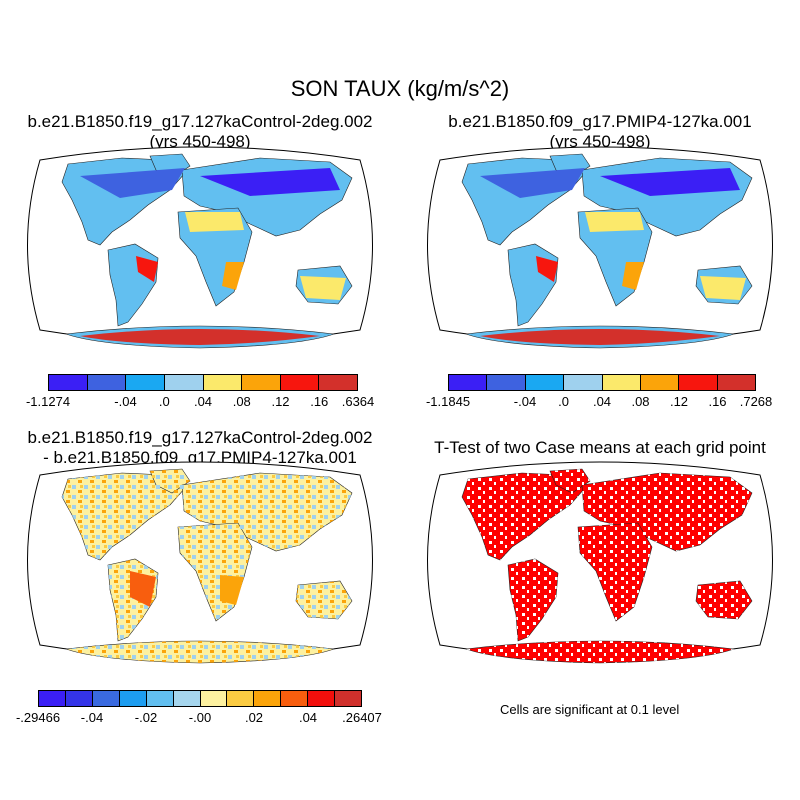  I want to click on colorbar-top-right-label: -1.1845, so click(448, 401).